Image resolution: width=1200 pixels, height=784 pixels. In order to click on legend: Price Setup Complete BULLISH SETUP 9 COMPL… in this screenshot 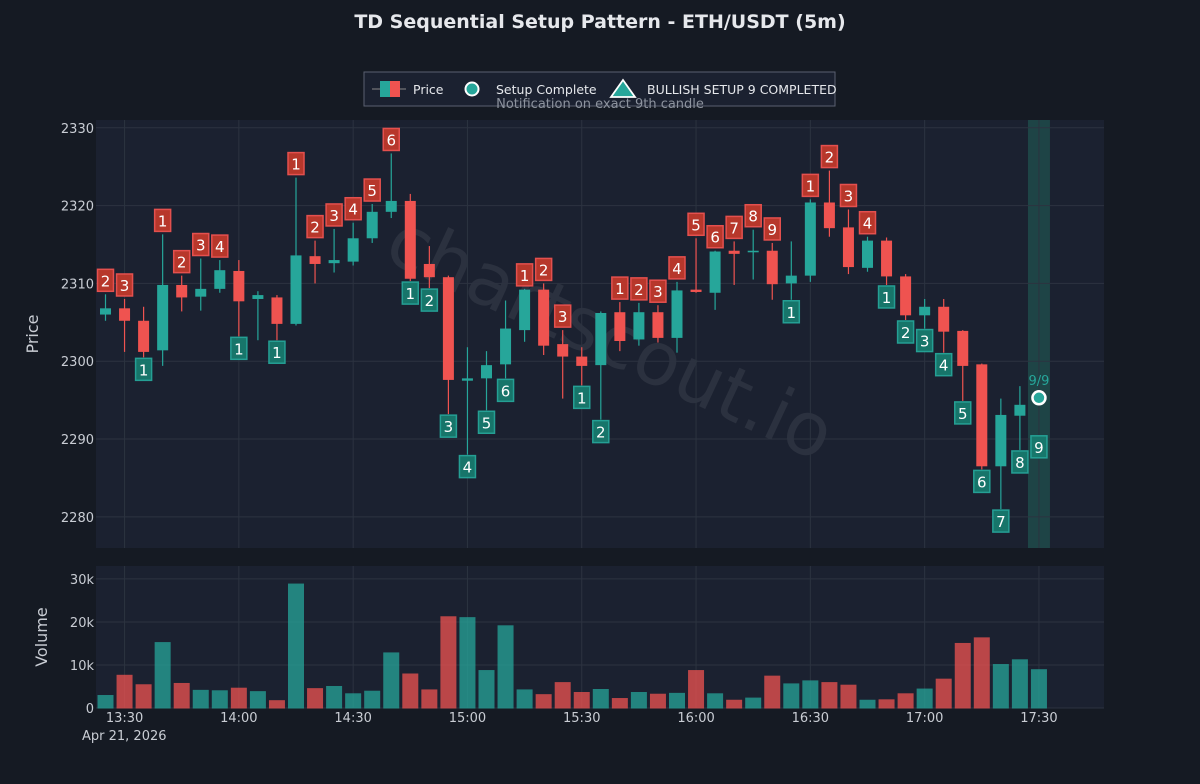, I will do `click(600, 91)`.